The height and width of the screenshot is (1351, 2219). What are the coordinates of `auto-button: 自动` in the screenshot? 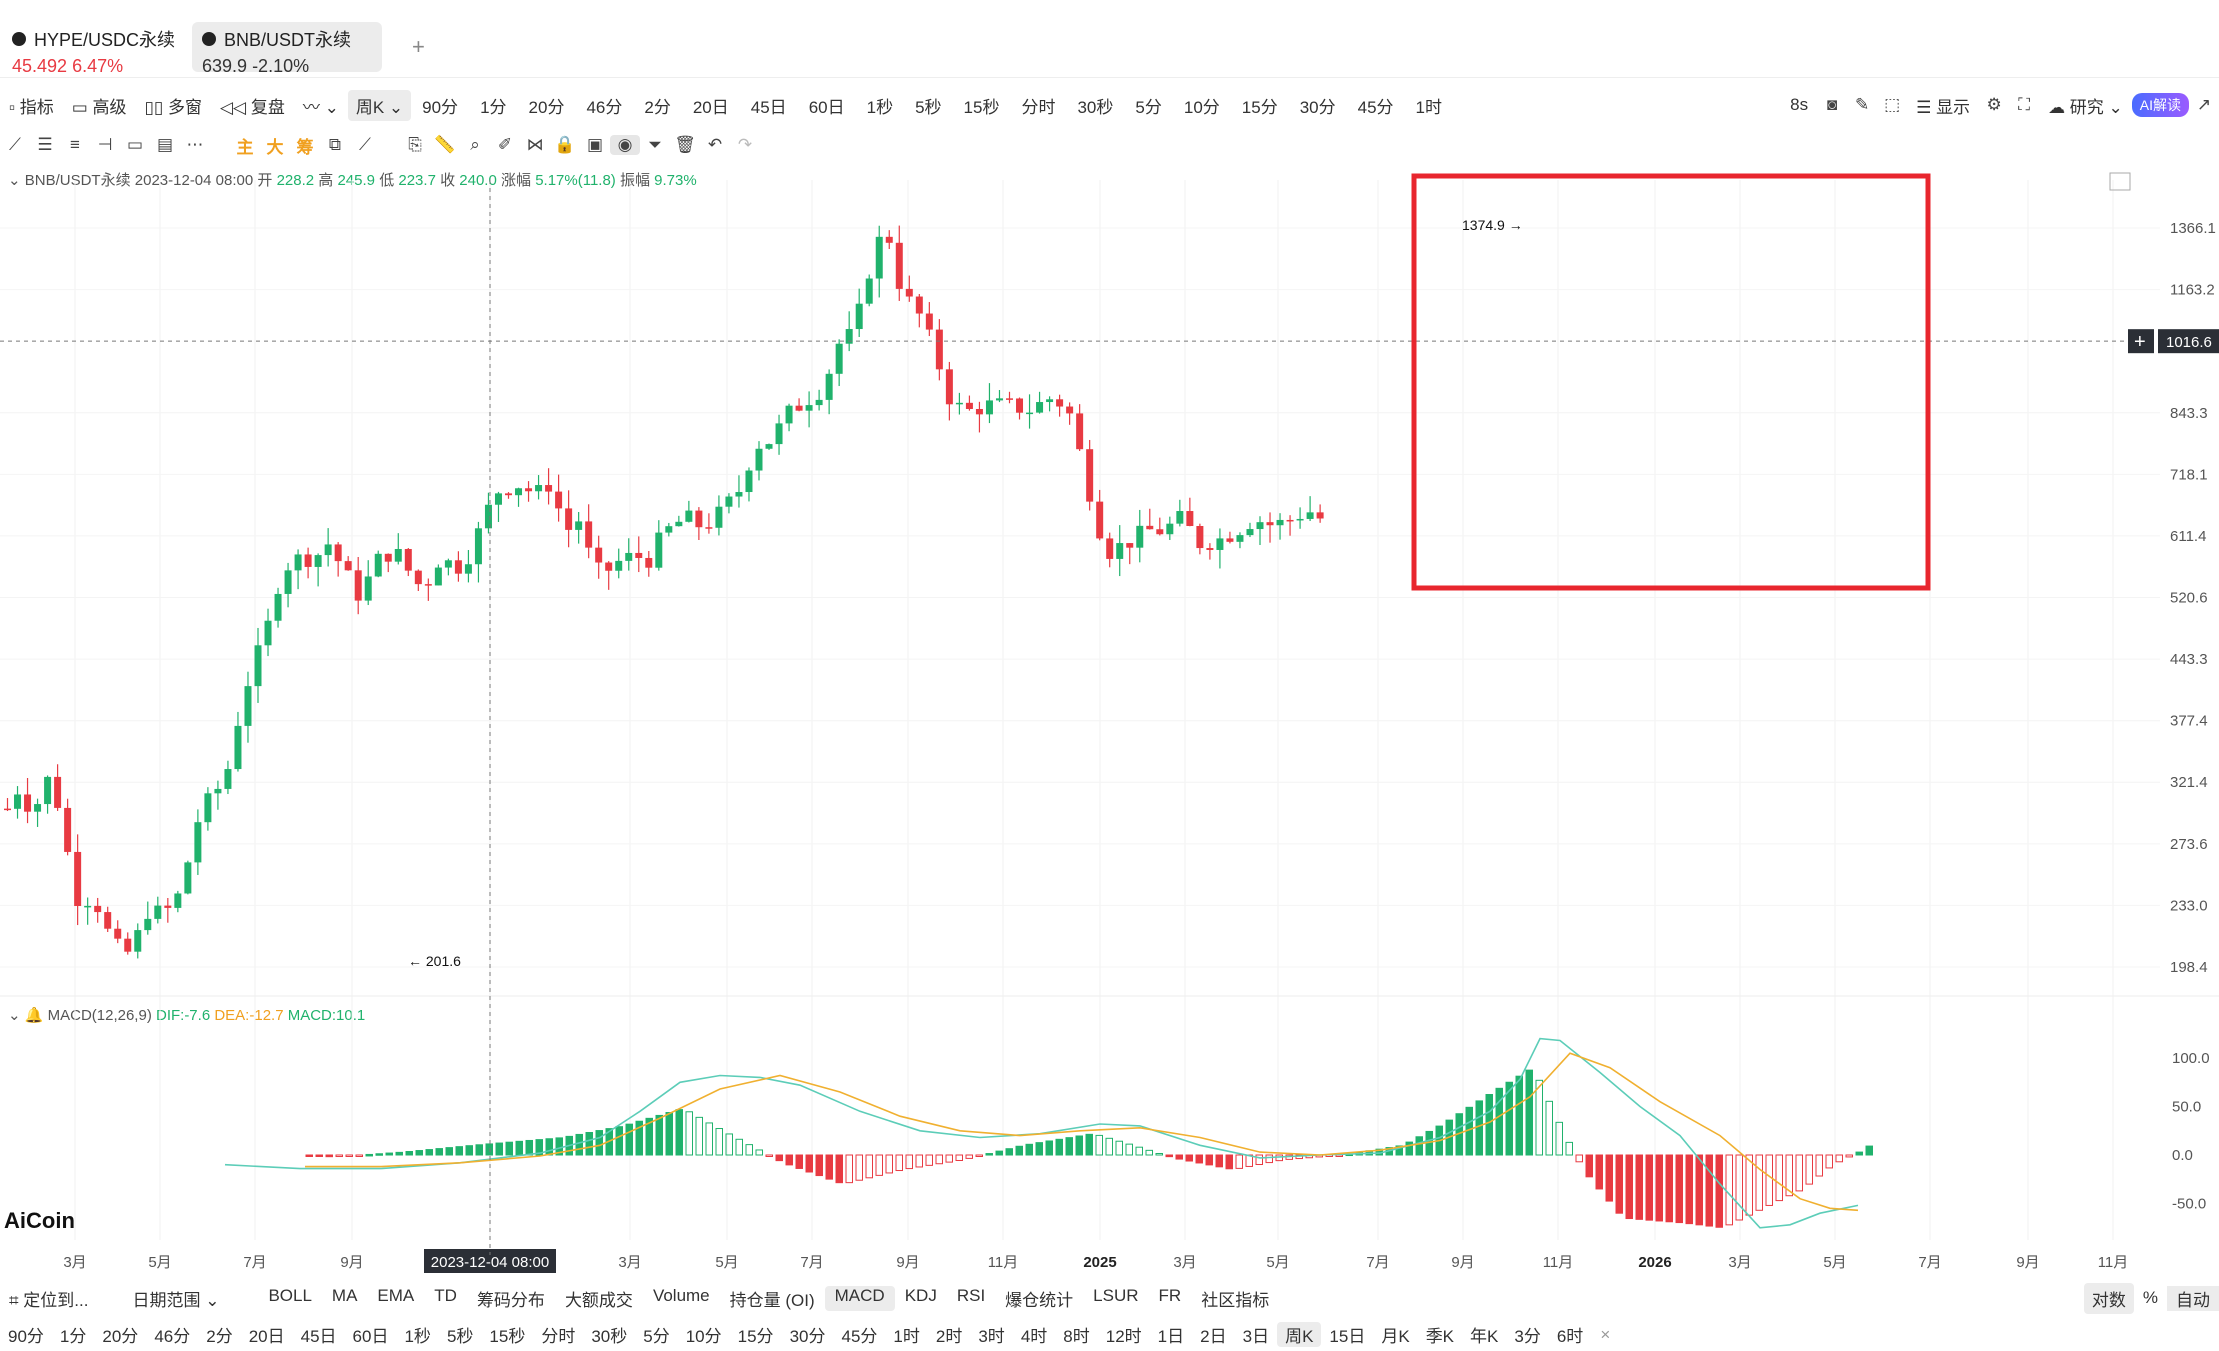 It's located at (2193, 1298).